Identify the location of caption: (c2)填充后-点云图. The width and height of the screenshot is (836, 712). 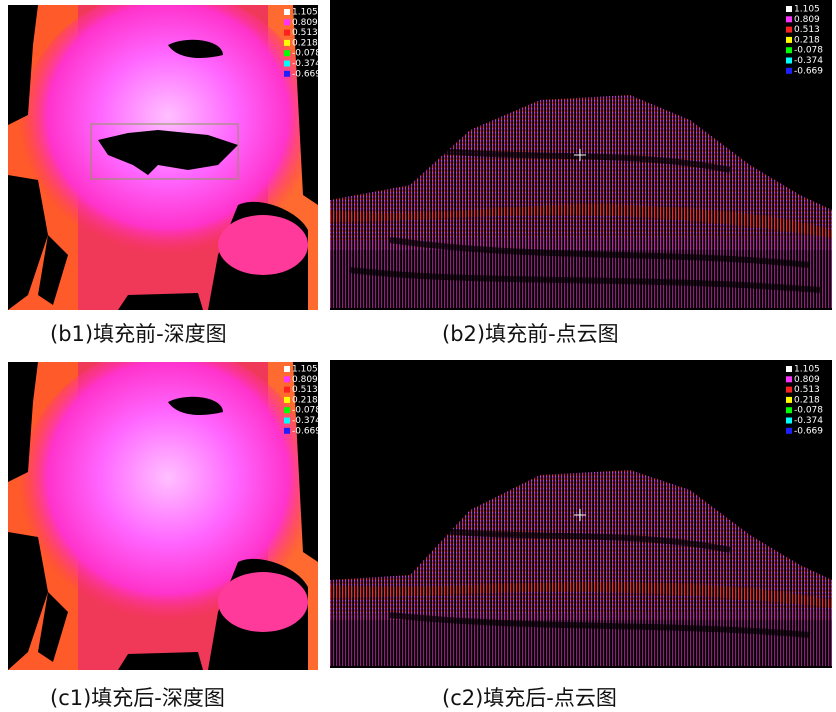
(529, 698).